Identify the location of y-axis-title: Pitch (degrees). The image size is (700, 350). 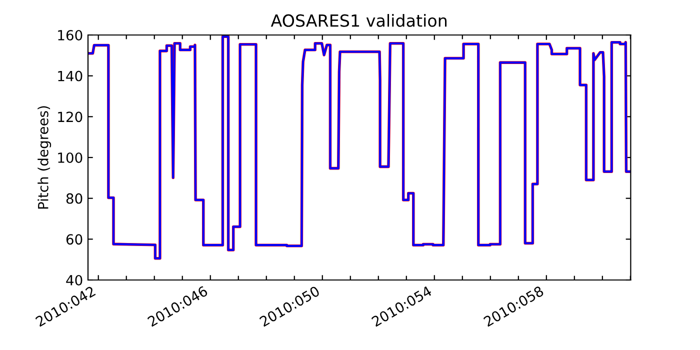
(45, 157).